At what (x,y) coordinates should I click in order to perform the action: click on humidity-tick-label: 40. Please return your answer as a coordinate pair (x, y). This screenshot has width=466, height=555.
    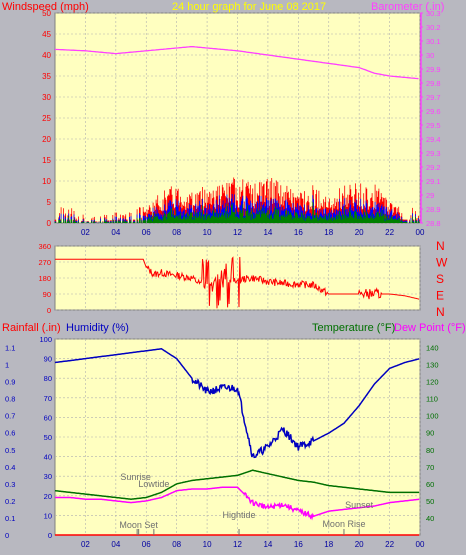
    Looking at the image, I should click on (48, 457).